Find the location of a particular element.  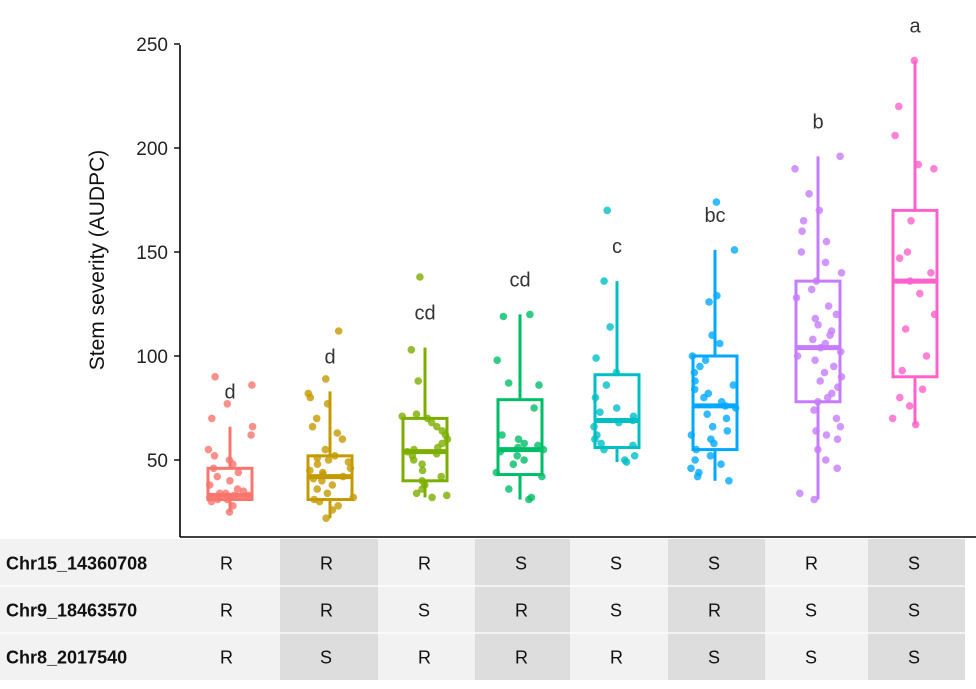

significance-letter: cd is located at coordinates (424, 314).